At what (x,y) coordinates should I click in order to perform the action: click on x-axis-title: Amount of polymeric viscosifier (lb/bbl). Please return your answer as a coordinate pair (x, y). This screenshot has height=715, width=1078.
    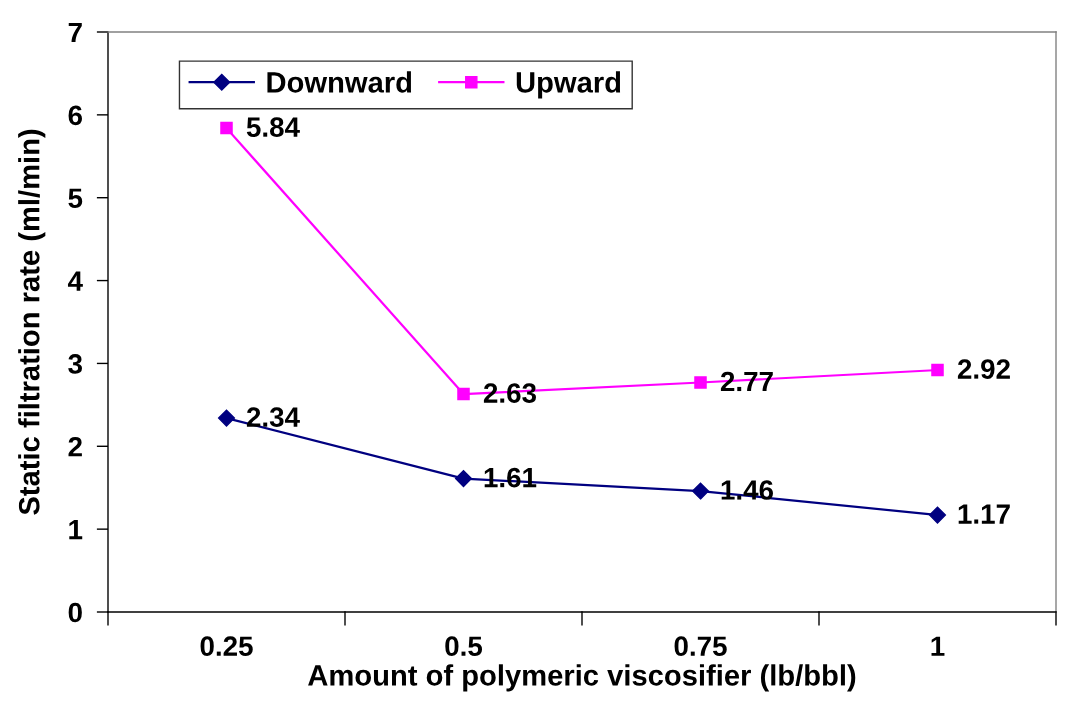
    Looking at the image, I should click on (582, 678).